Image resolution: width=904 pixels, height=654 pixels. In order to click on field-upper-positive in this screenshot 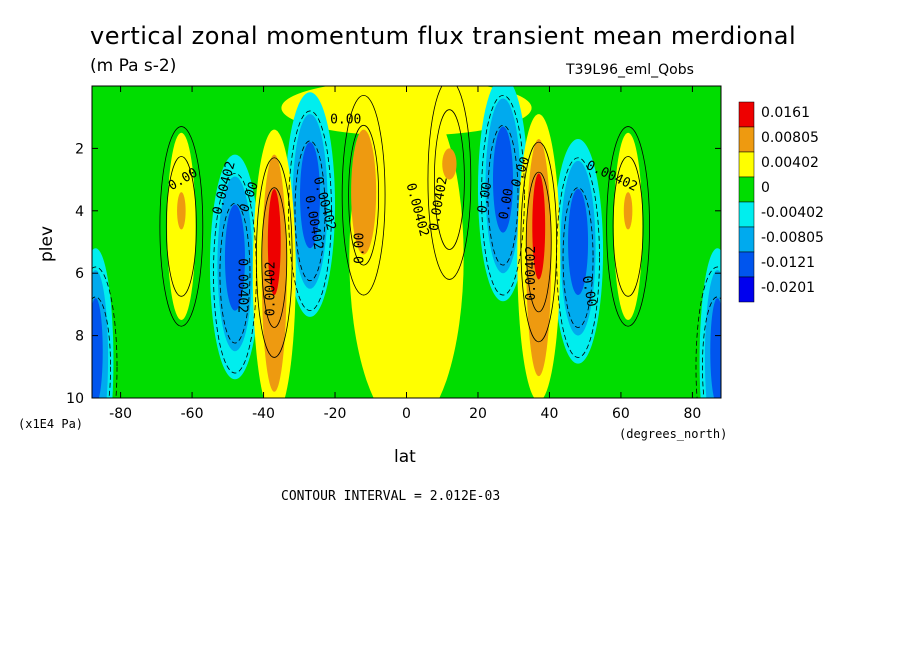, I will do `click(406, 111)`.